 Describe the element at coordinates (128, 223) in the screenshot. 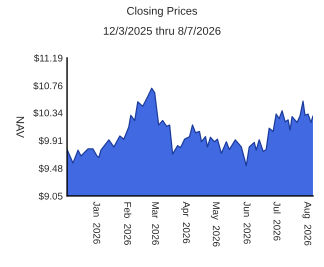

I see `x-tick-label: Feb 2026` at that location.